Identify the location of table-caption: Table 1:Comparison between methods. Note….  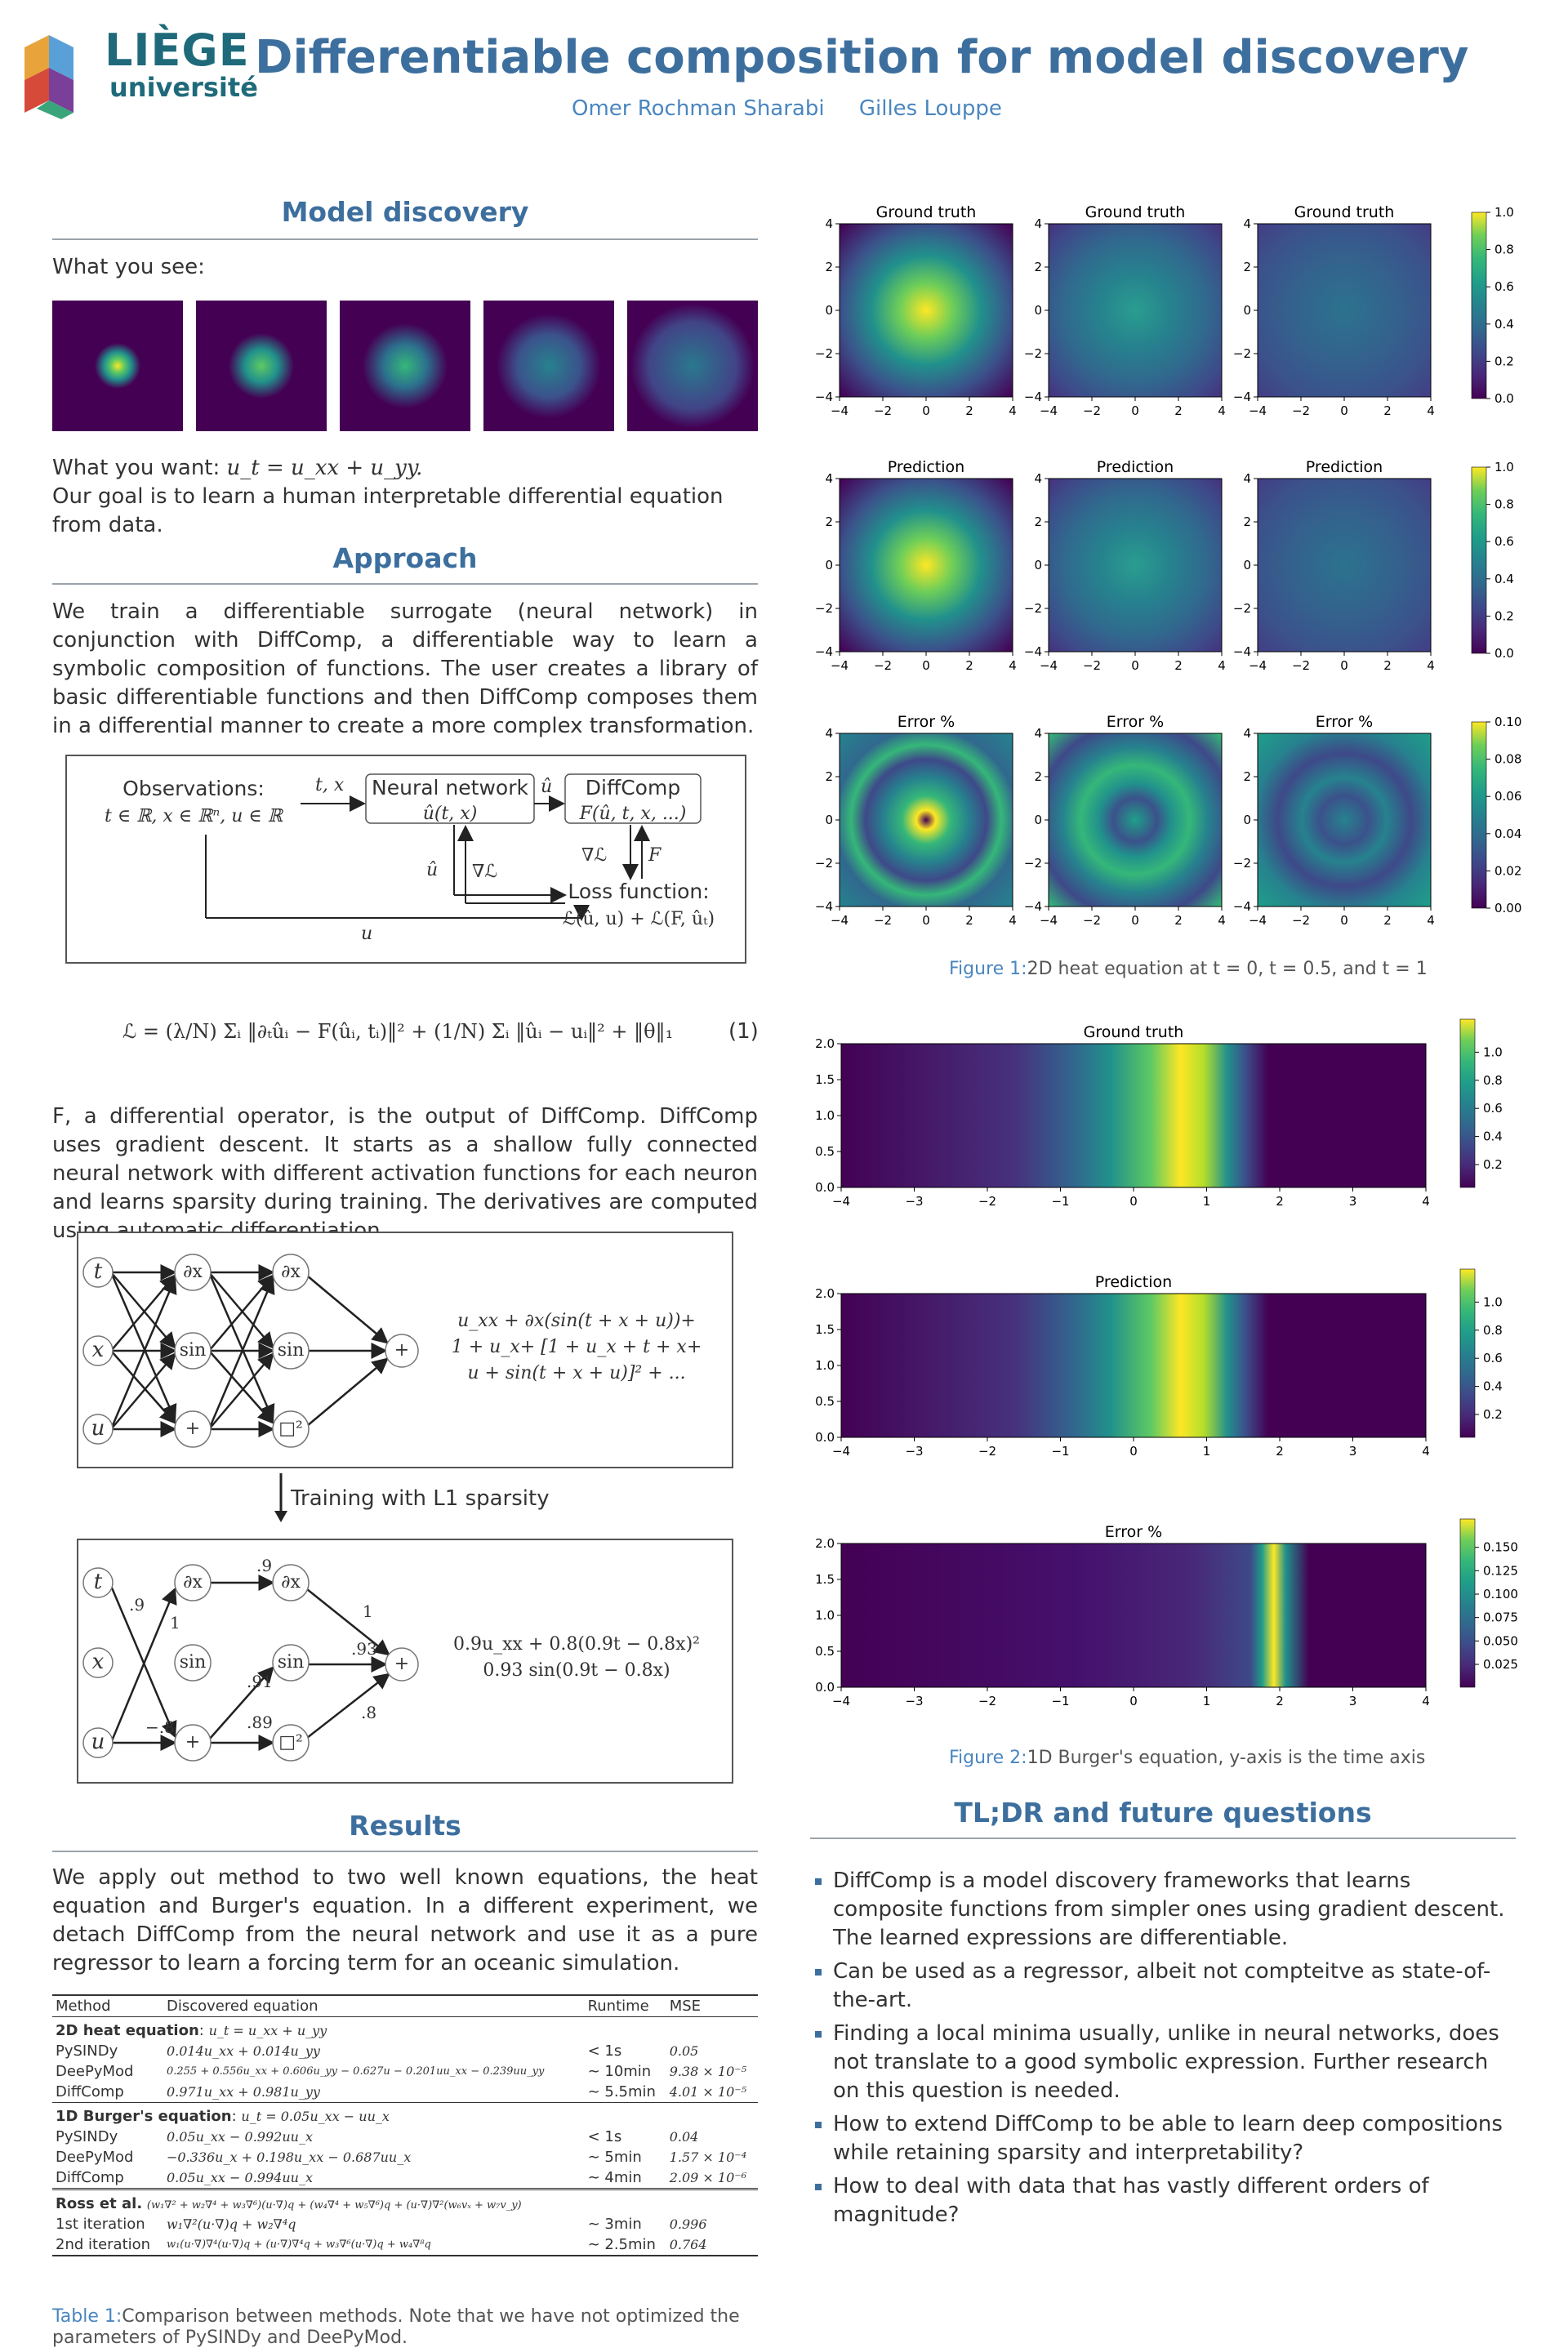
(396, 2327).